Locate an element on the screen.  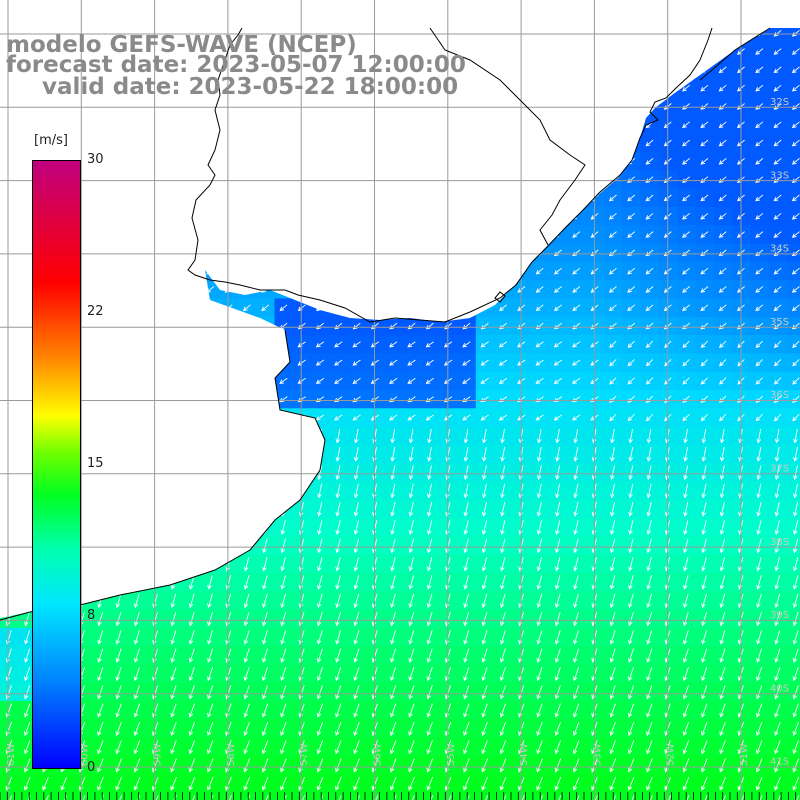
colorbar is located at coordinates (56, 464).